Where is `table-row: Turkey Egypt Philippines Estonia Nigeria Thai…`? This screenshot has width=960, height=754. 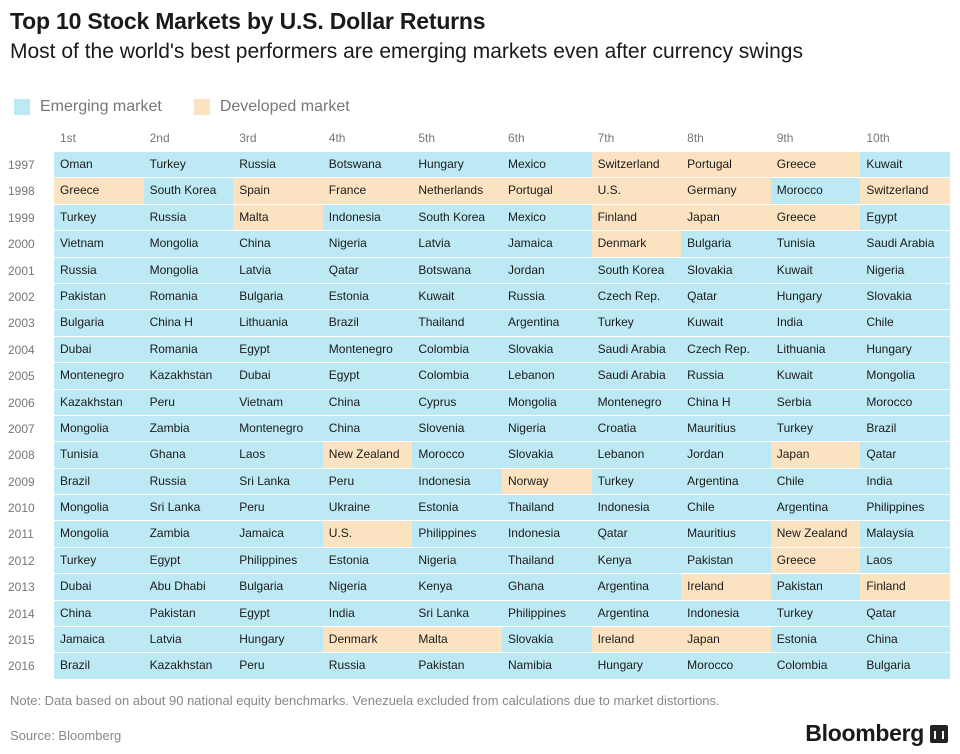
table-row: Turkey Egypt Philippines Estonia Nigeria Thai… is located at coordinates (502, 561).